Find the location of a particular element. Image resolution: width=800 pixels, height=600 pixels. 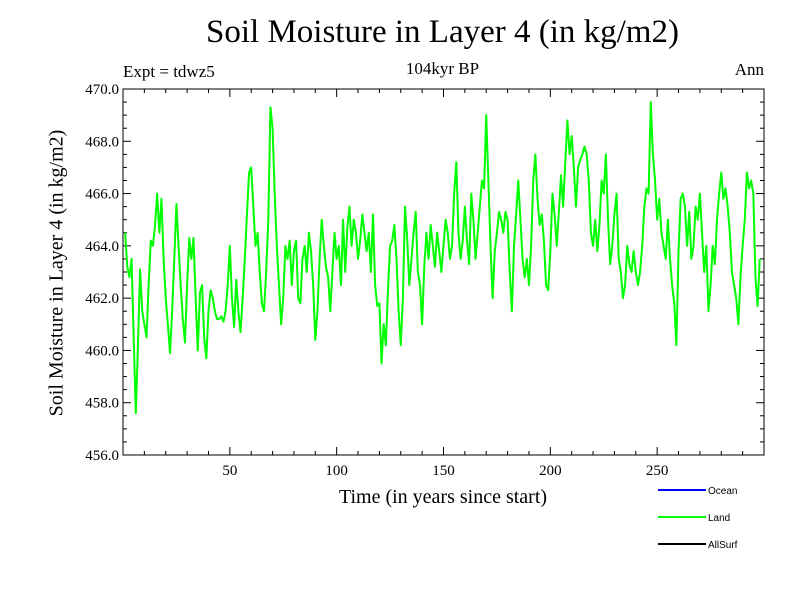

x-tick-label: 100 is located at coordinates (336, 471).